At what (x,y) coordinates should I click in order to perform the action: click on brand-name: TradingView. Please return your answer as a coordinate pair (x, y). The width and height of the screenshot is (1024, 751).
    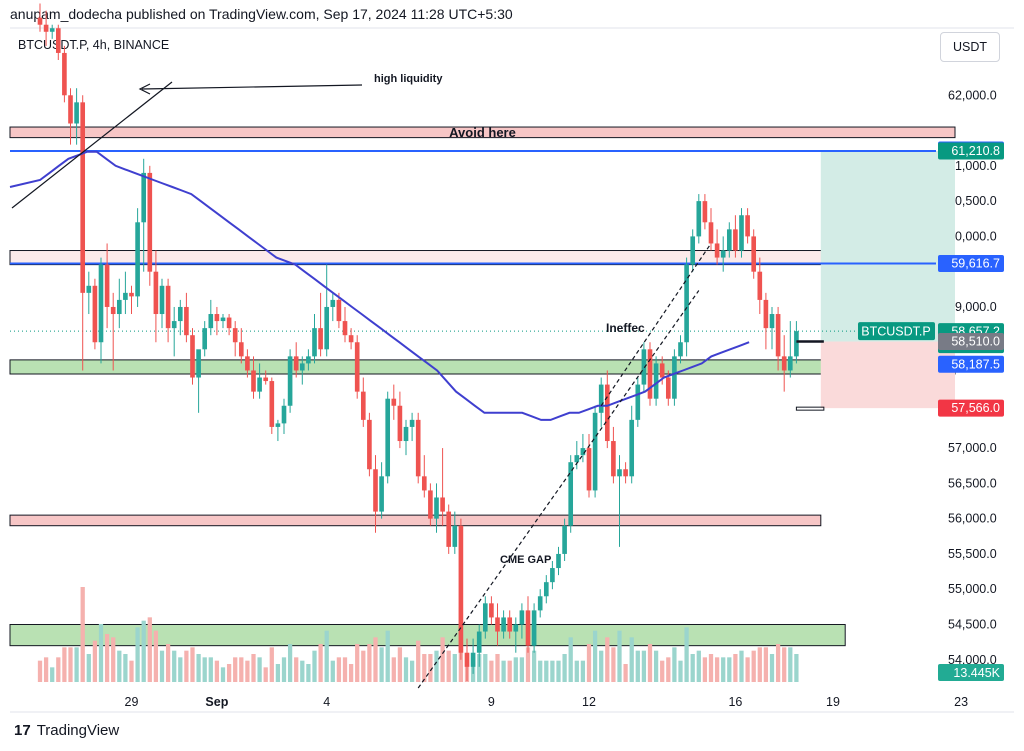
    Looking at the image, I should click on (78, 730).